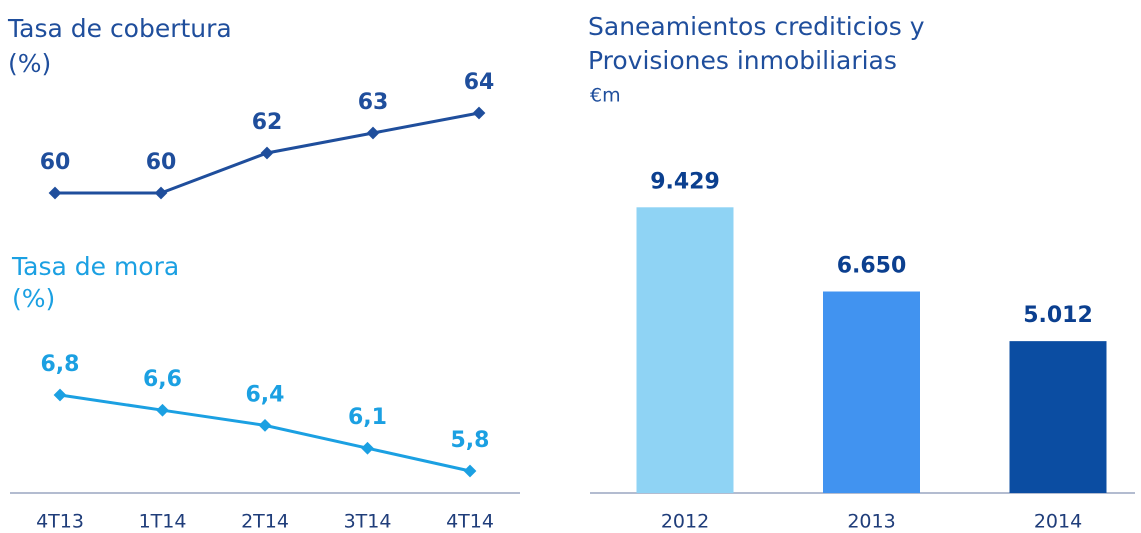 Image resolution: width=1141 pixels, height=533 pixels. I want to click on data-label: 6,1, so click(367, 417).